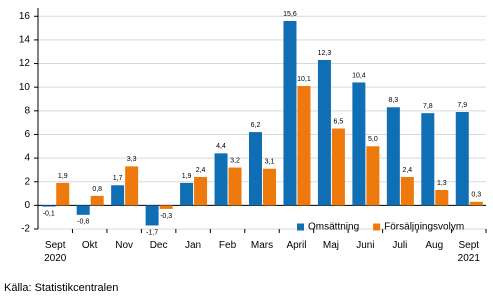  What do you see at coordinates (468, 252) in the screenshot?
I see `x-tick-label: Sept 2021` at bounding box center [468, 252].